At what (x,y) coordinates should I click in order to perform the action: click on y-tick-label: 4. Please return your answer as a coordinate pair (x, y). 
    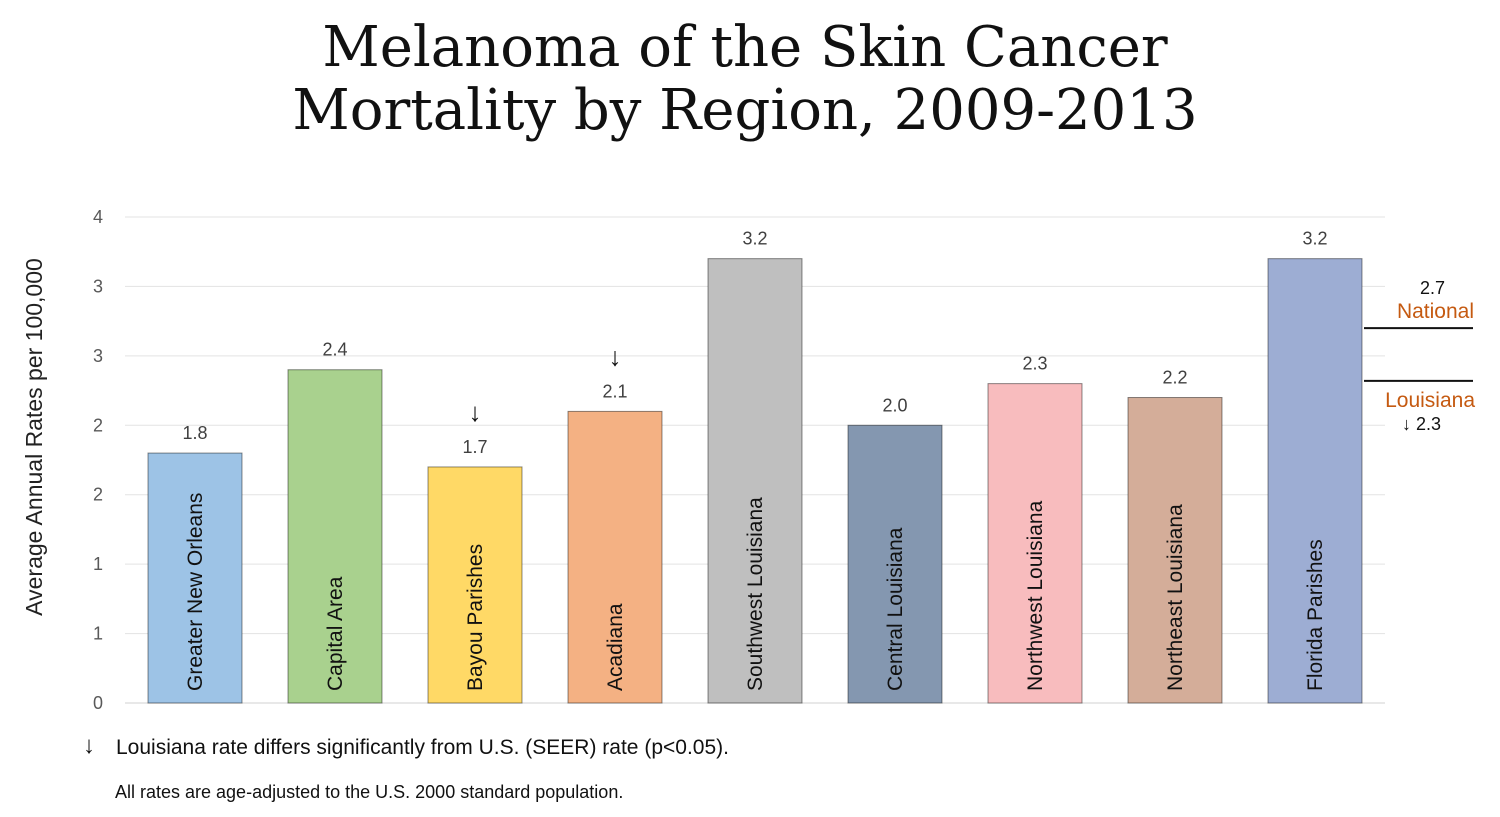
    Looking at the image, I should click on (98, 217).